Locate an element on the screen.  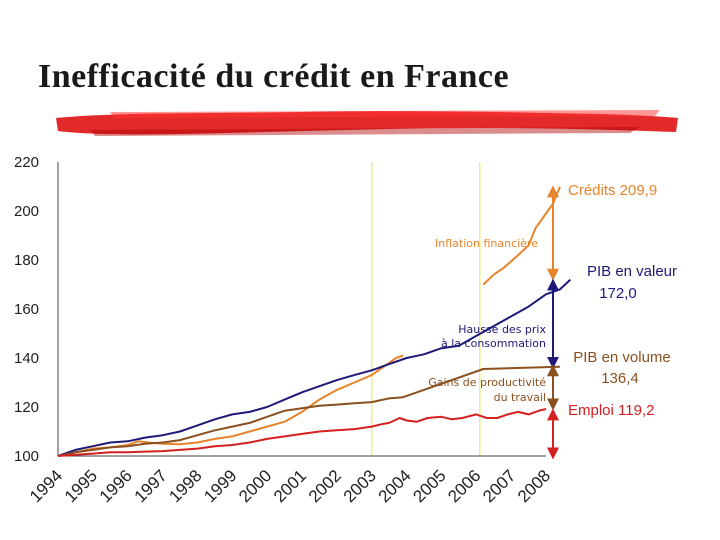
label-credits: Crédits 209,9 is located at coordinates (612, 190).